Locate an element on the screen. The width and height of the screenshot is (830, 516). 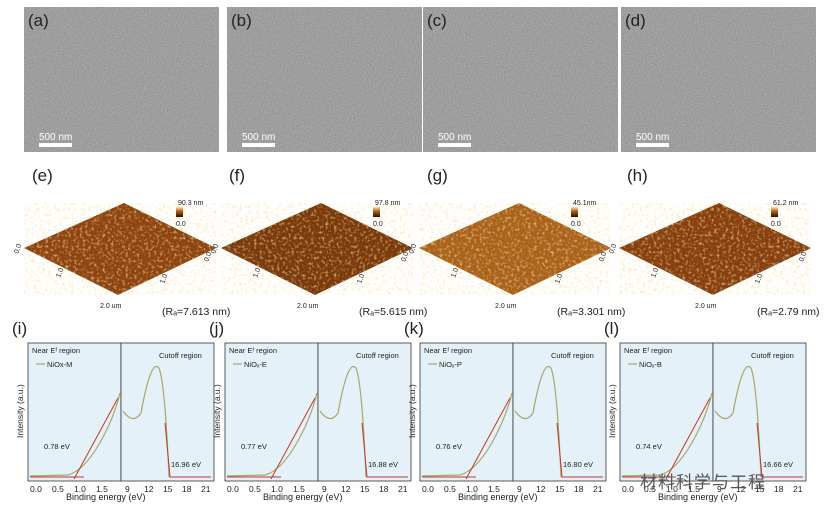
cutoff-value: 16.96 eV is located at coordinates (186, 464).